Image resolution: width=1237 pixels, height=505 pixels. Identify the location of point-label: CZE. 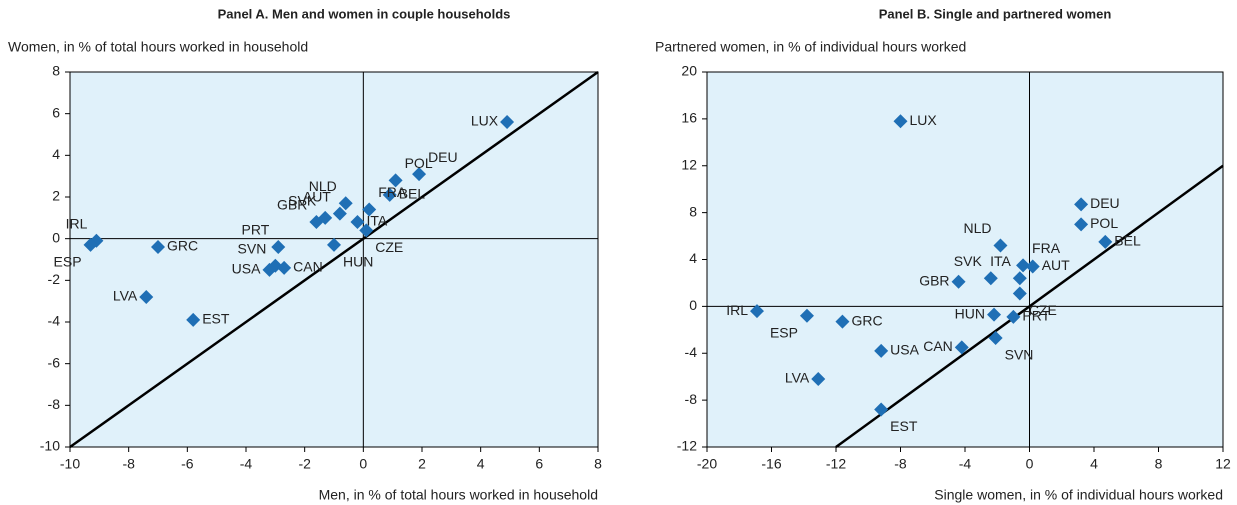
(1043, 310).